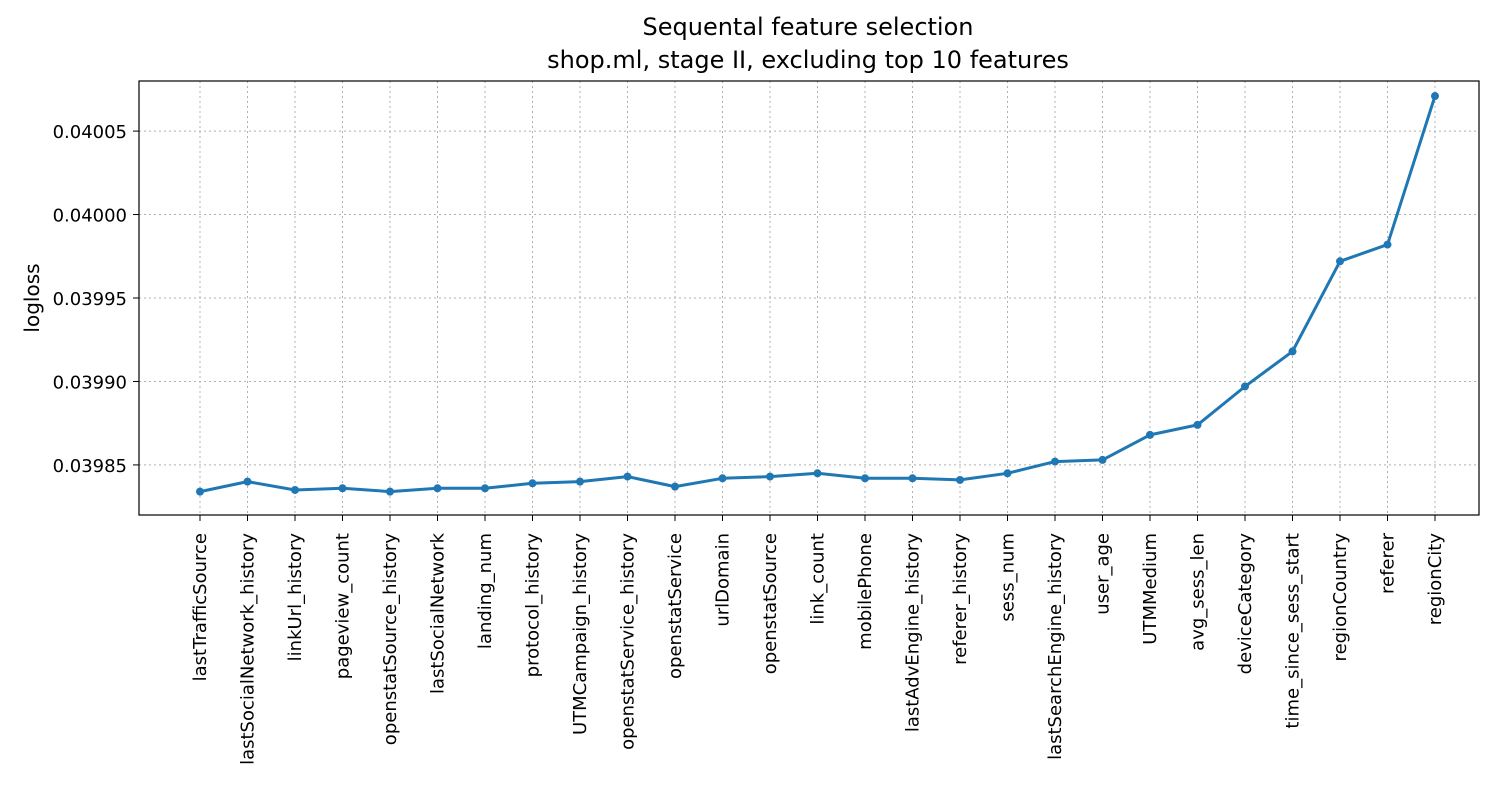 The image size is (1496, 802). What do you see at coordinates (770, 603) in the screenshot?
I see `x-tick-label: openstatSource` at bounding box center [770, 603].